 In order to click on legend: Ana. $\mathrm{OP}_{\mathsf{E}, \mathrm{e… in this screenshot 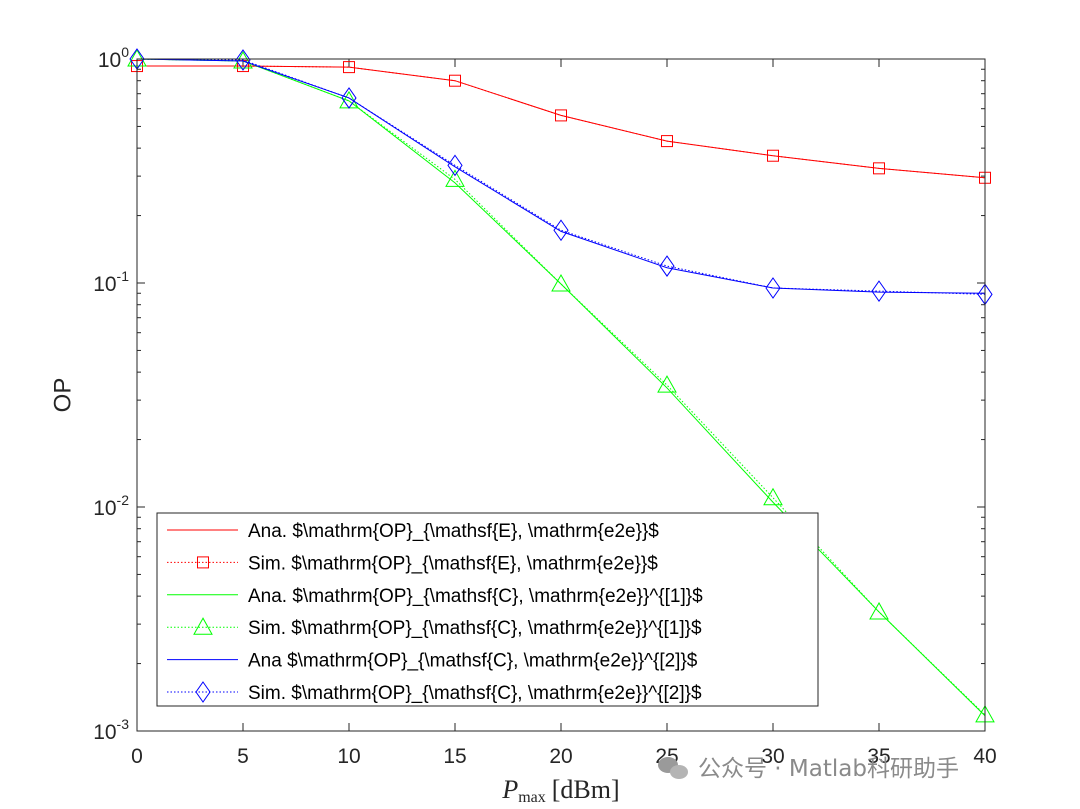, I will do `click(487, 609)`.